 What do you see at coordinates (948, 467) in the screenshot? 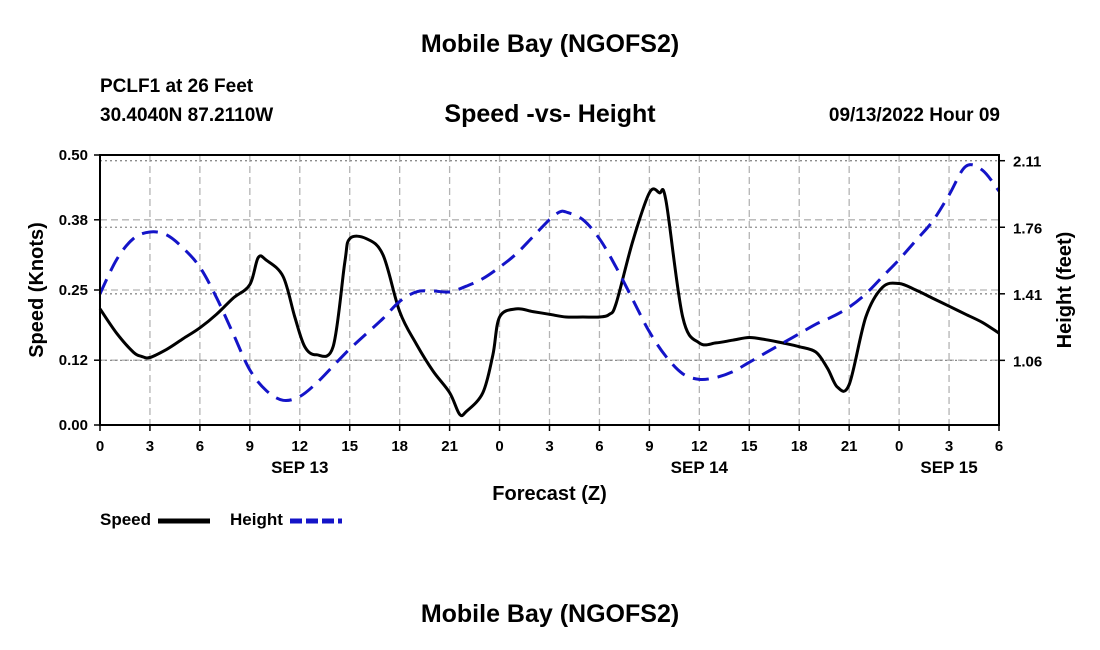
I see `day-label: SEP 15` at bounding box center [948, 467].